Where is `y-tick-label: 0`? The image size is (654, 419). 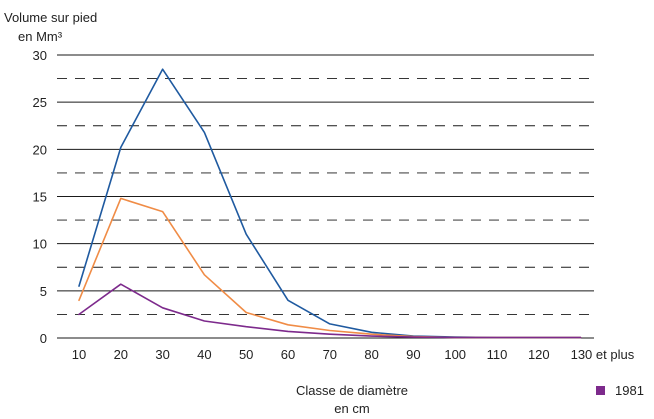
y-tick-label: 0 is located at coordinates (43, 338).